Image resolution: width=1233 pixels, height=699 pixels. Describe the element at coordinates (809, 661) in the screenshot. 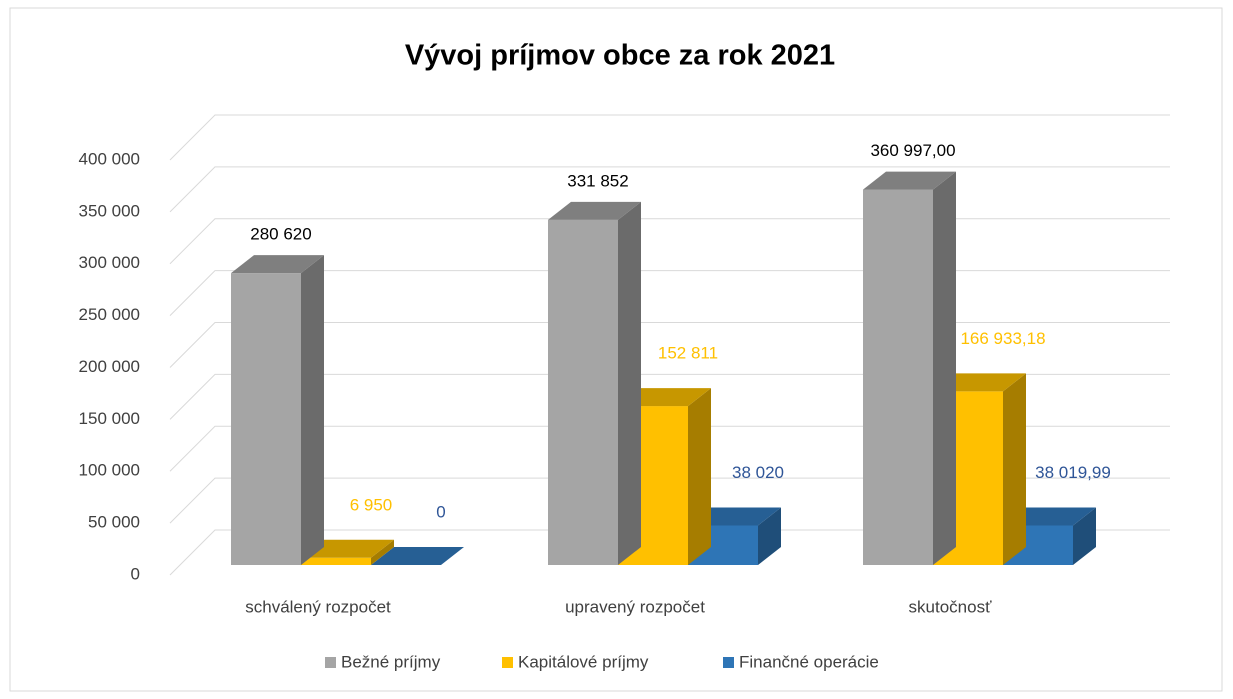

I see `legend-label: Finančné operácie` at that location.